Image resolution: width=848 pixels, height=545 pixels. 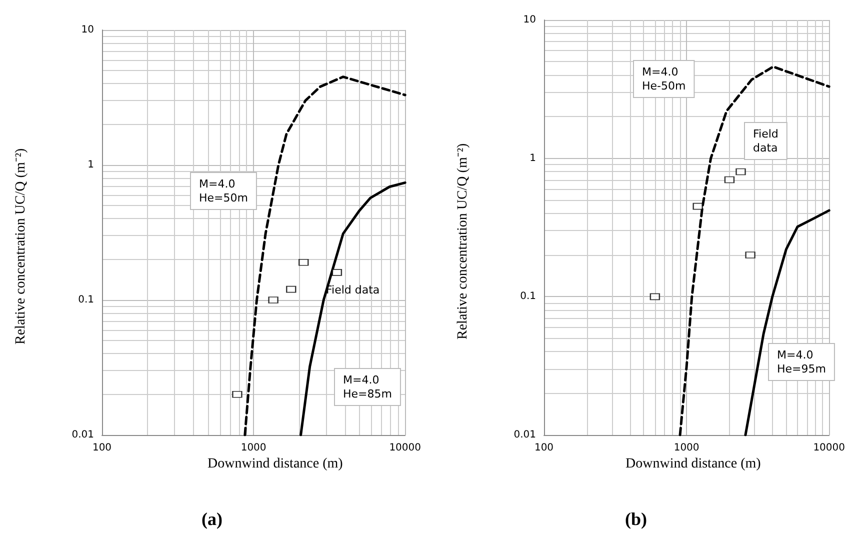 What do you see at coordinates (223, 191) in the screenshot?
I see `annotation: M=4.0 He=50m` at bounding box center [223, 191].